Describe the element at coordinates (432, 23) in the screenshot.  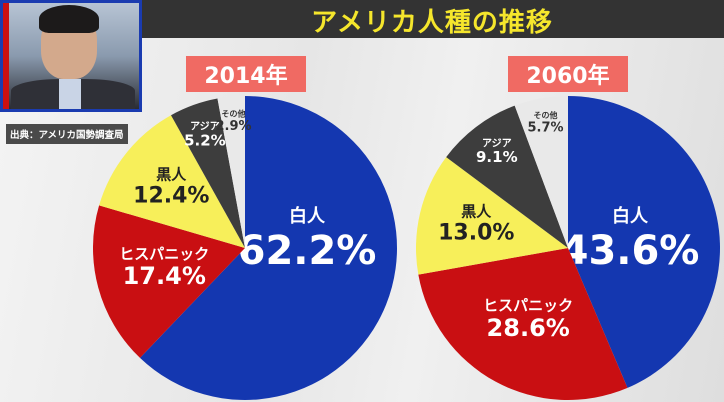
I see `page-title: アメリカ人種の推移` at that location.